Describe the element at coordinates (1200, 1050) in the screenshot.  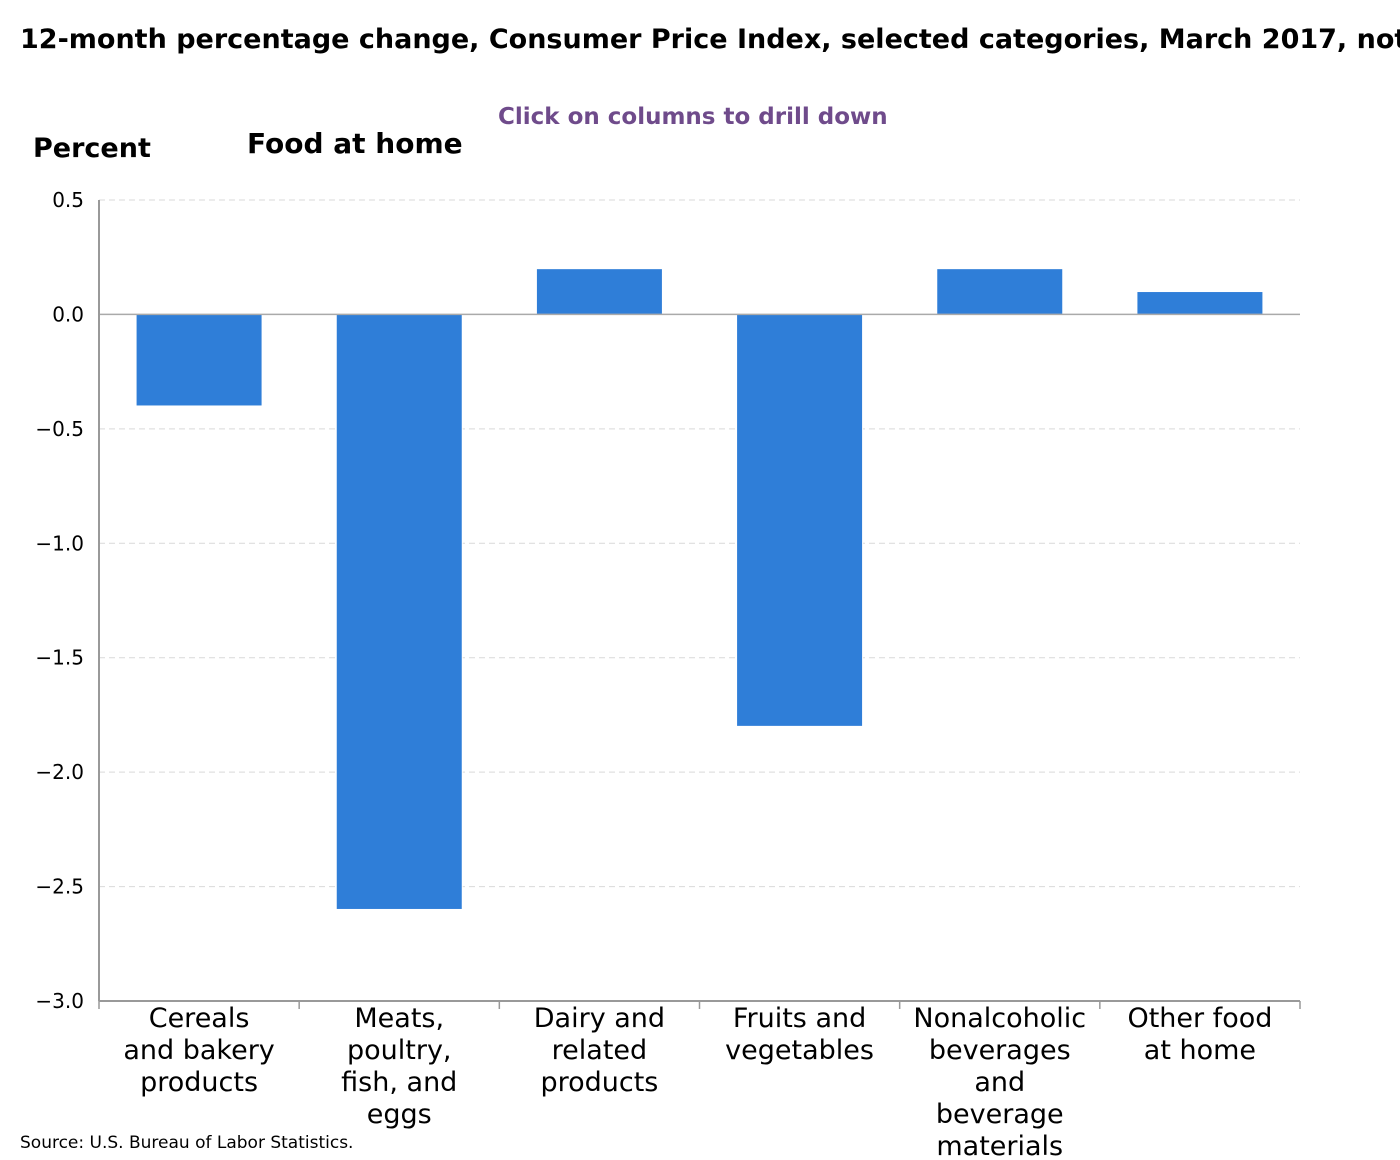
I see `category-label-line: at home` at that location.